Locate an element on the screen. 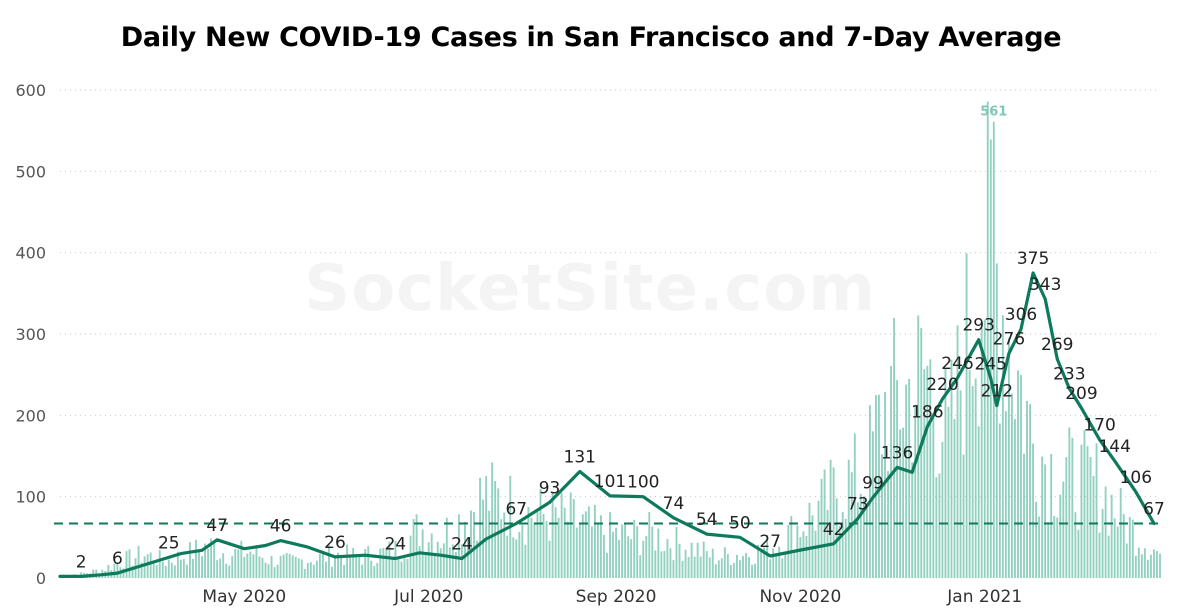  y-tick-label: 200 is located at coordinates (30, 415).